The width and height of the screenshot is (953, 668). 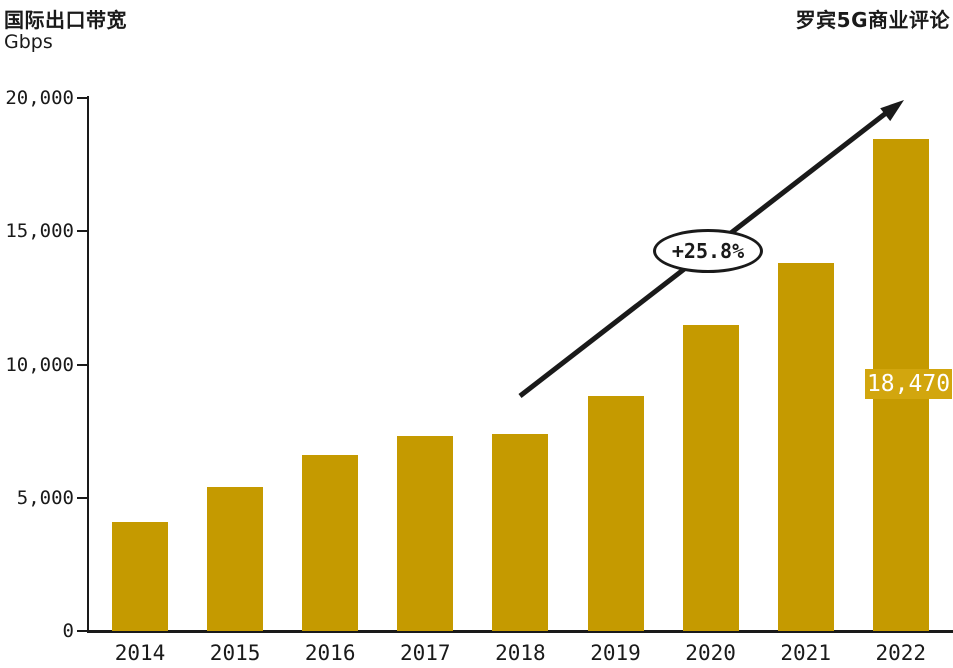 I want to click on x-tick-label-2015: 2015, so click(x=235, y=653).